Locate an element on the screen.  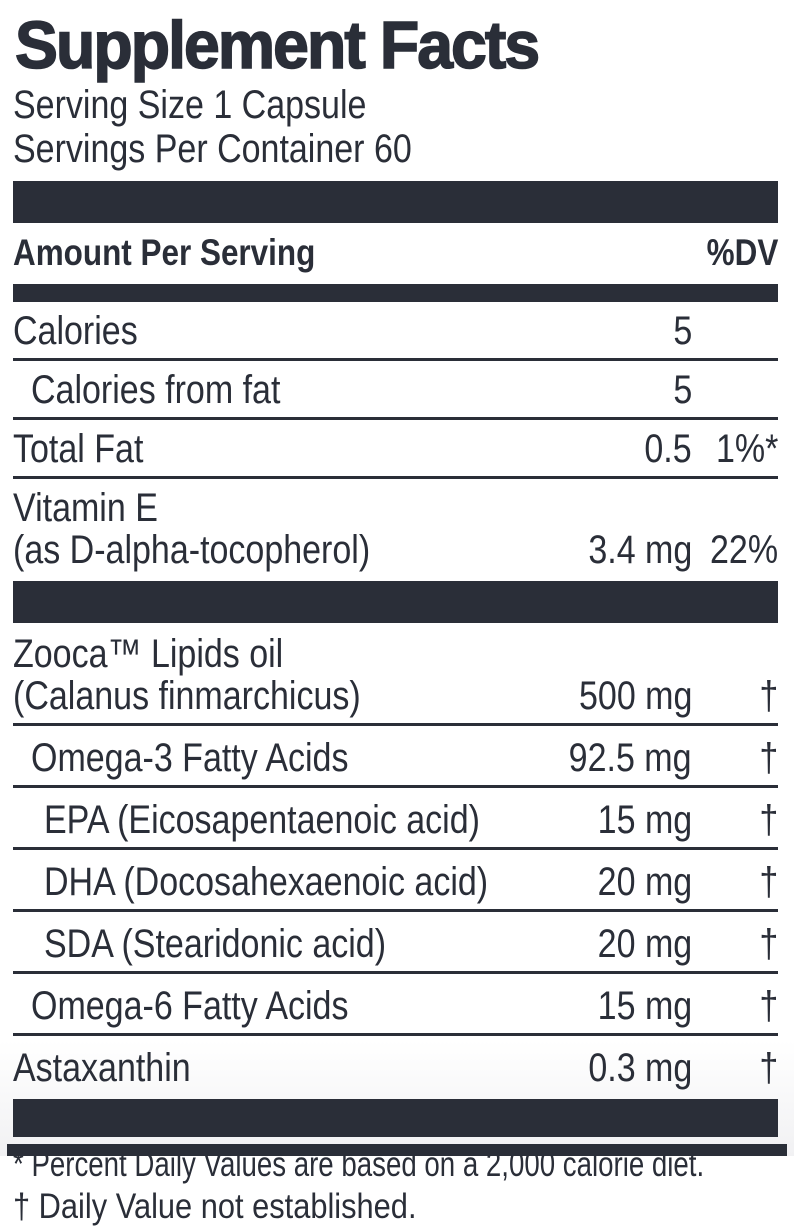
column-header-row: Amount Per Serving %DV is located at coordinates (395, 253).